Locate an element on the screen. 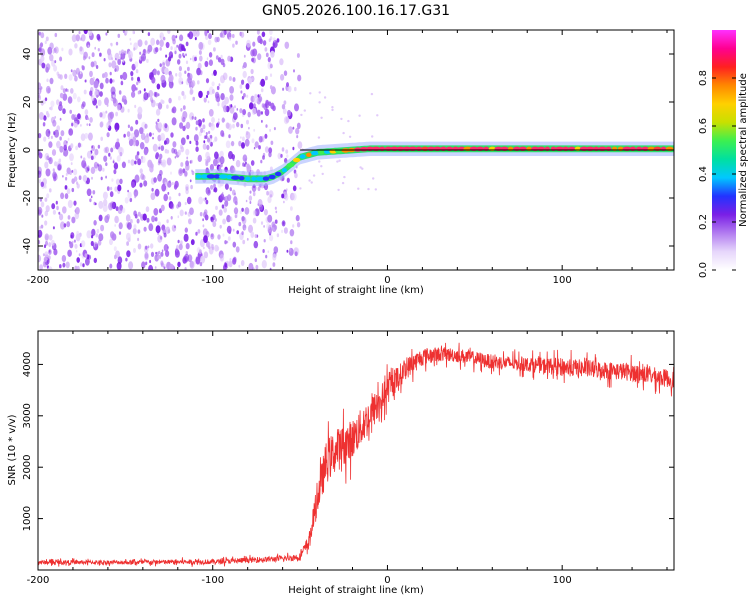 The width and height of the screenshot is (750, 604). spectrogram-x-tick-label: 0 is located at coordinates (387, 280).